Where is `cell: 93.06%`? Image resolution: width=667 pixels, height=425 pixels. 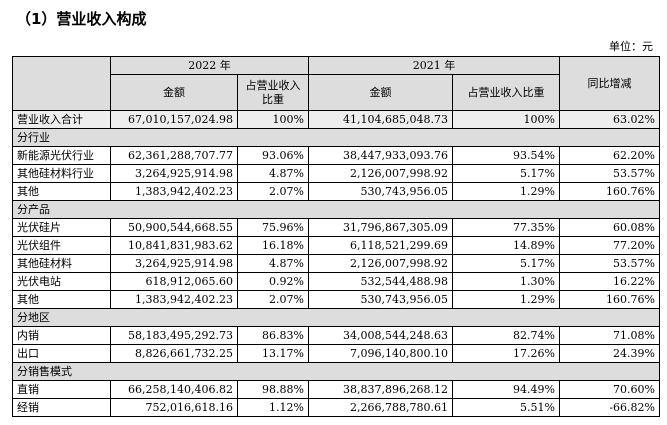
cell: 93.06% is located at coordinates (273, 155).